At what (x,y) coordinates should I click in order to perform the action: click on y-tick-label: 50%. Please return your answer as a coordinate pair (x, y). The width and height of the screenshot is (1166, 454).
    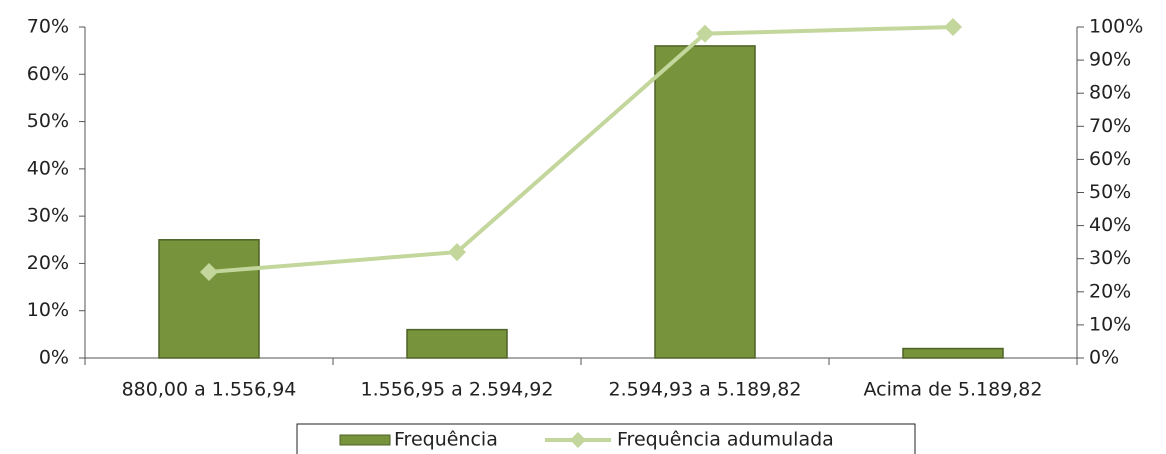
    Looking at the image, I should click on (48, 121).